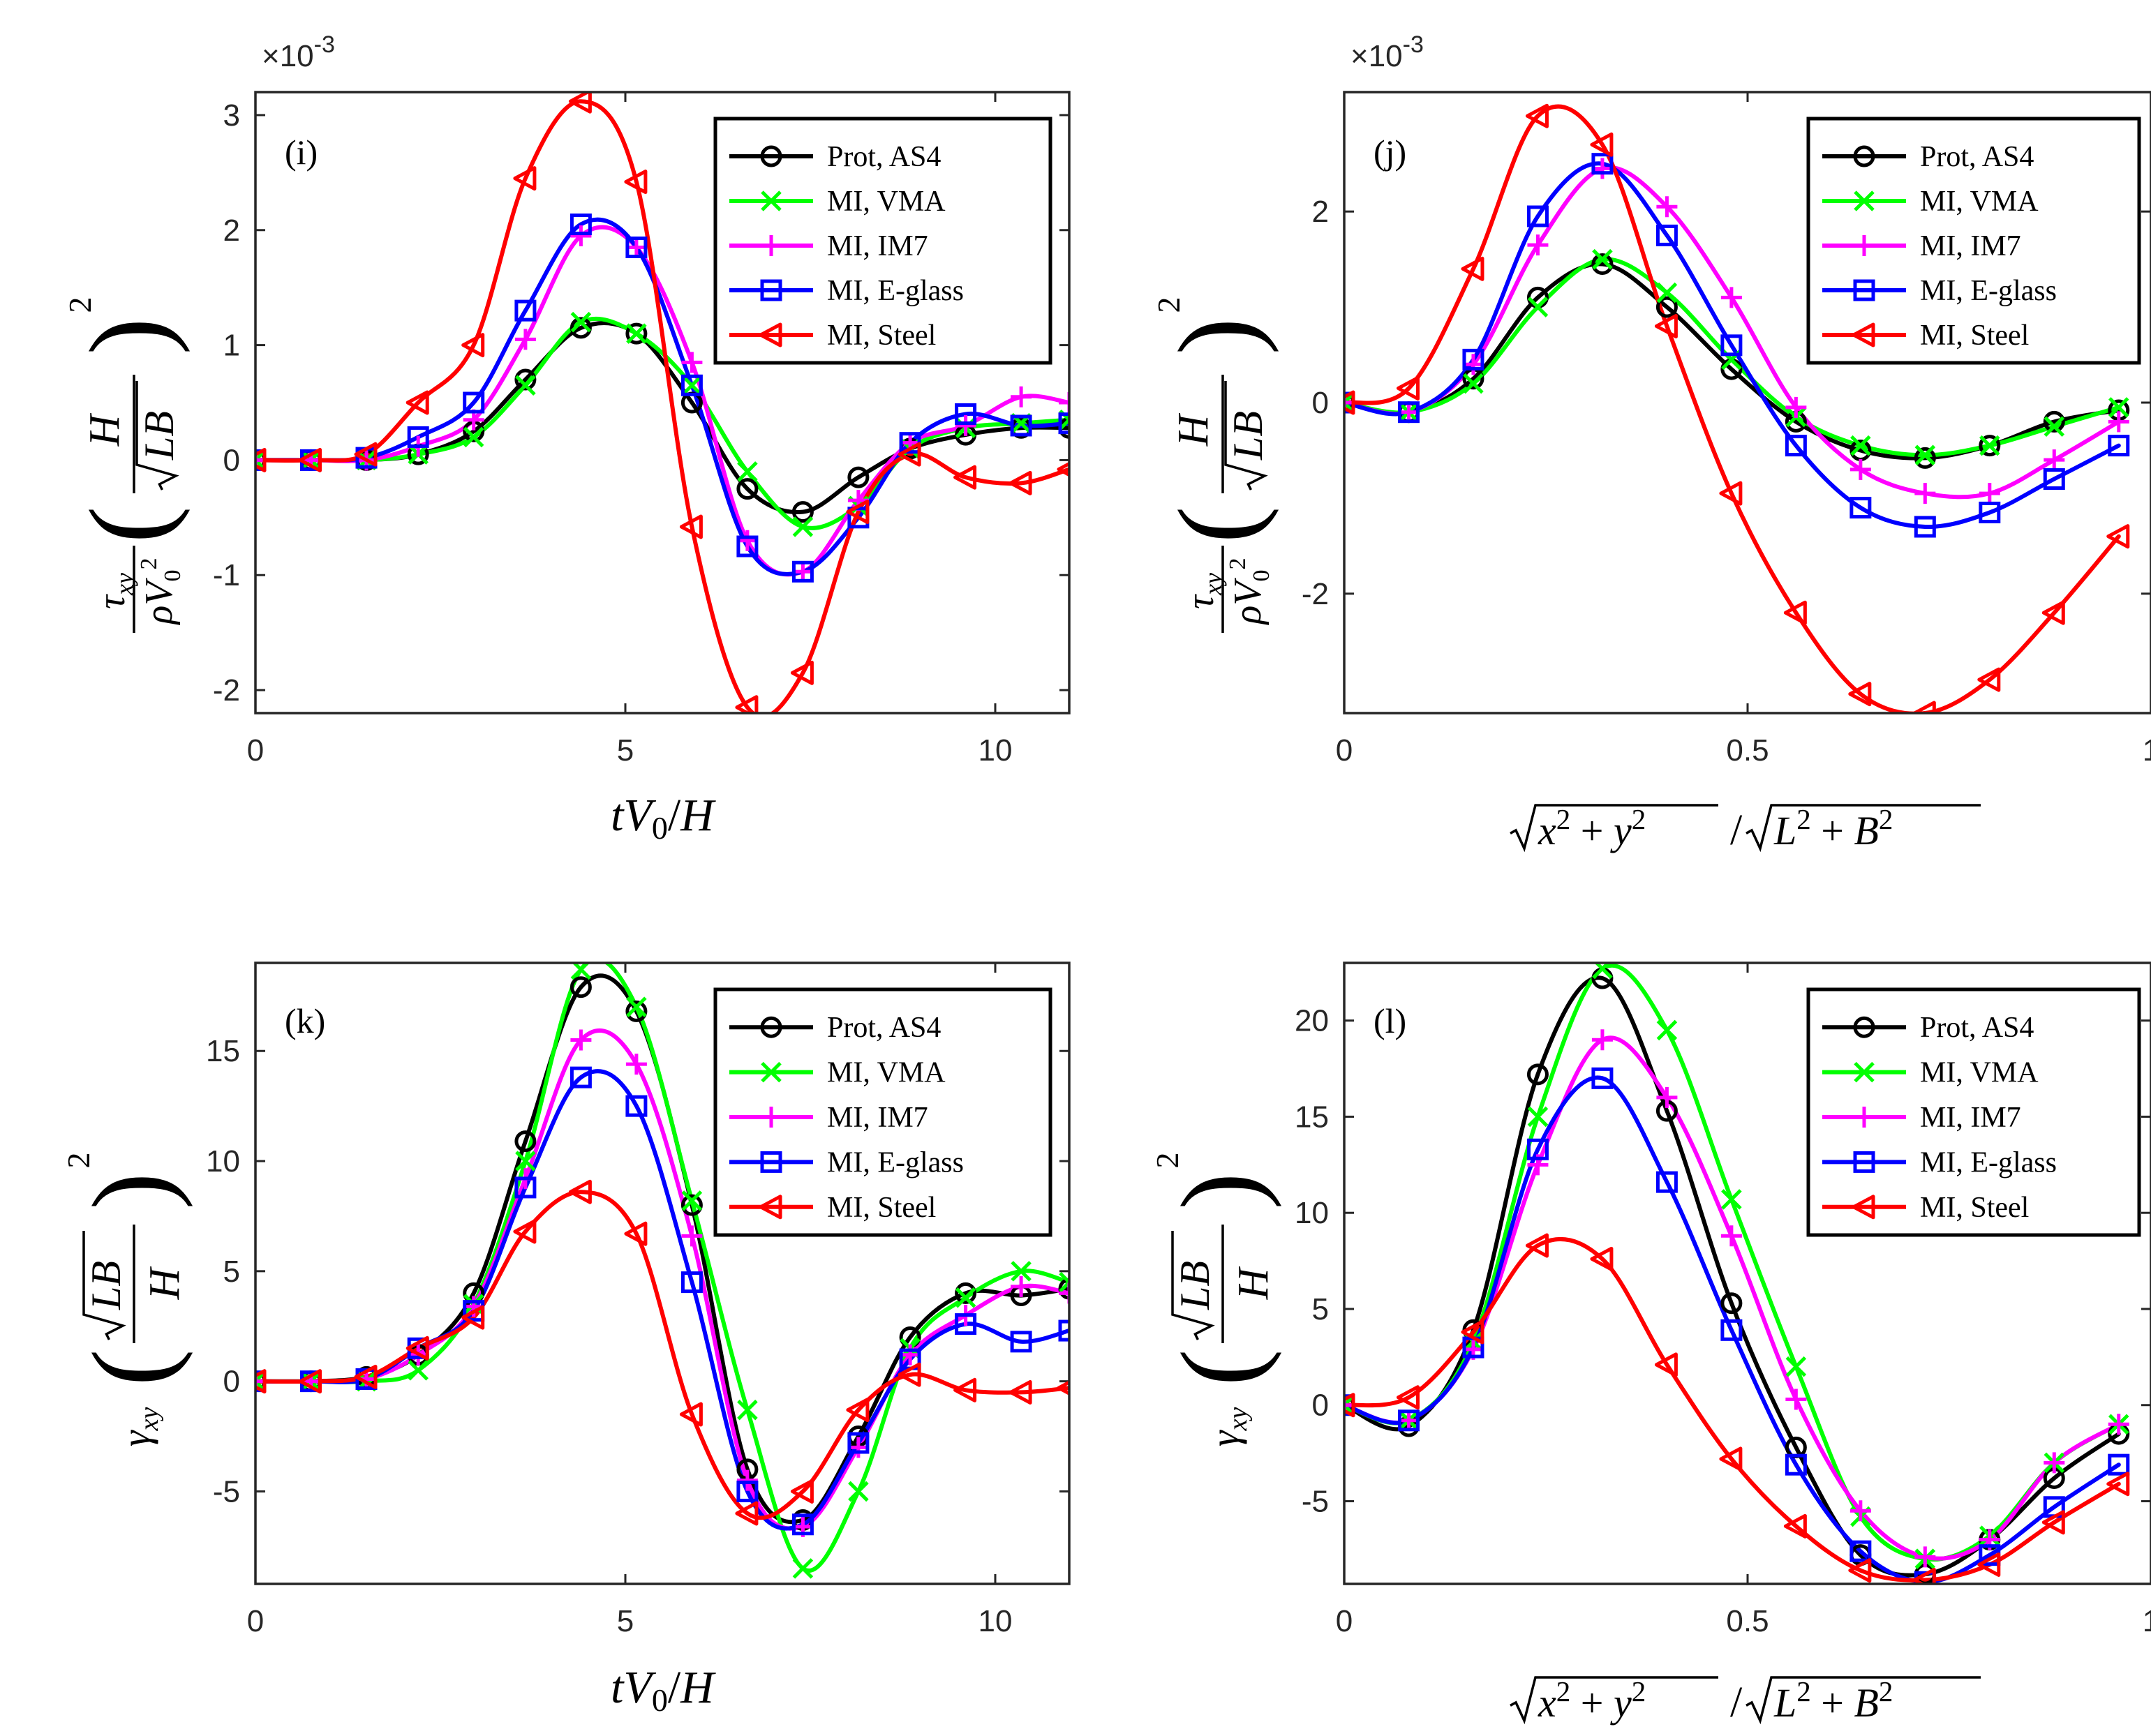  What do you see at coordinates (1248, 436) in the screenshot?
I see `y-label-LB: LB` at bounding box center [1248, 436].